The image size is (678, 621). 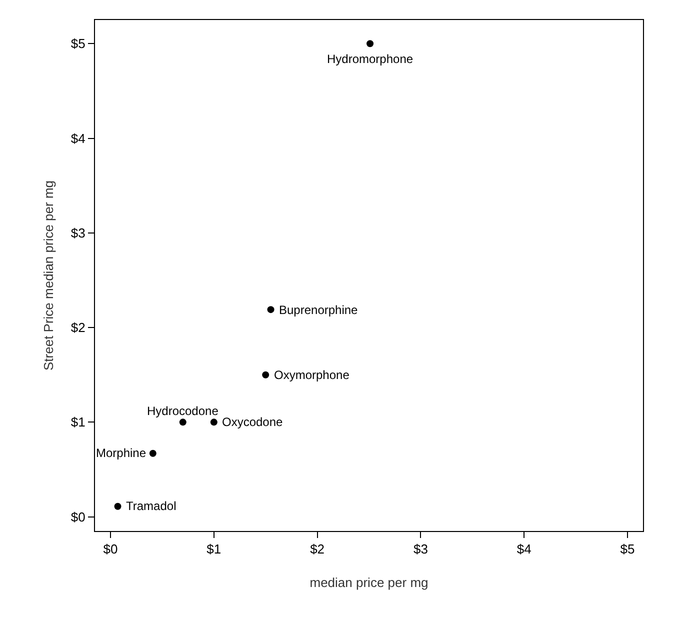 I want to click on x-tick-label: $2, so click(x=317, y=549).